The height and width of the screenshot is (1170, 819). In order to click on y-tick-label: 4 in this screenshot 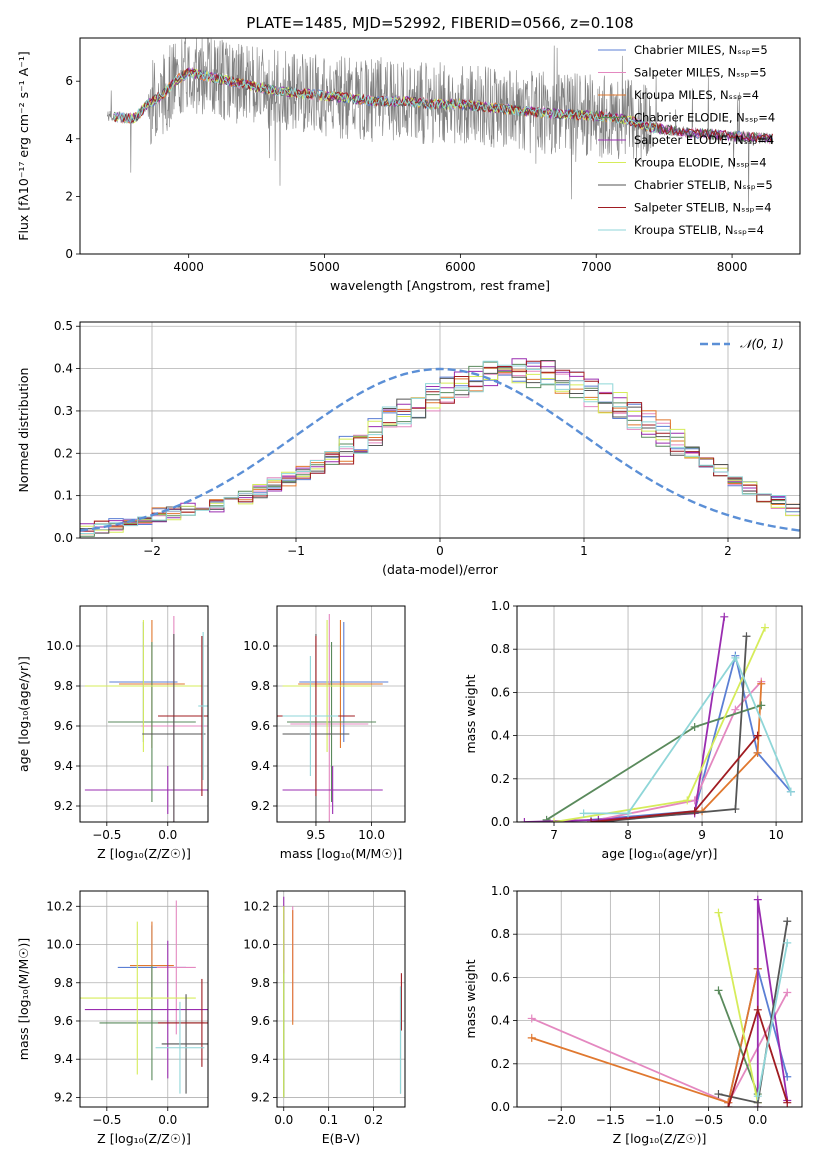, I will do `click(69, 139)`.